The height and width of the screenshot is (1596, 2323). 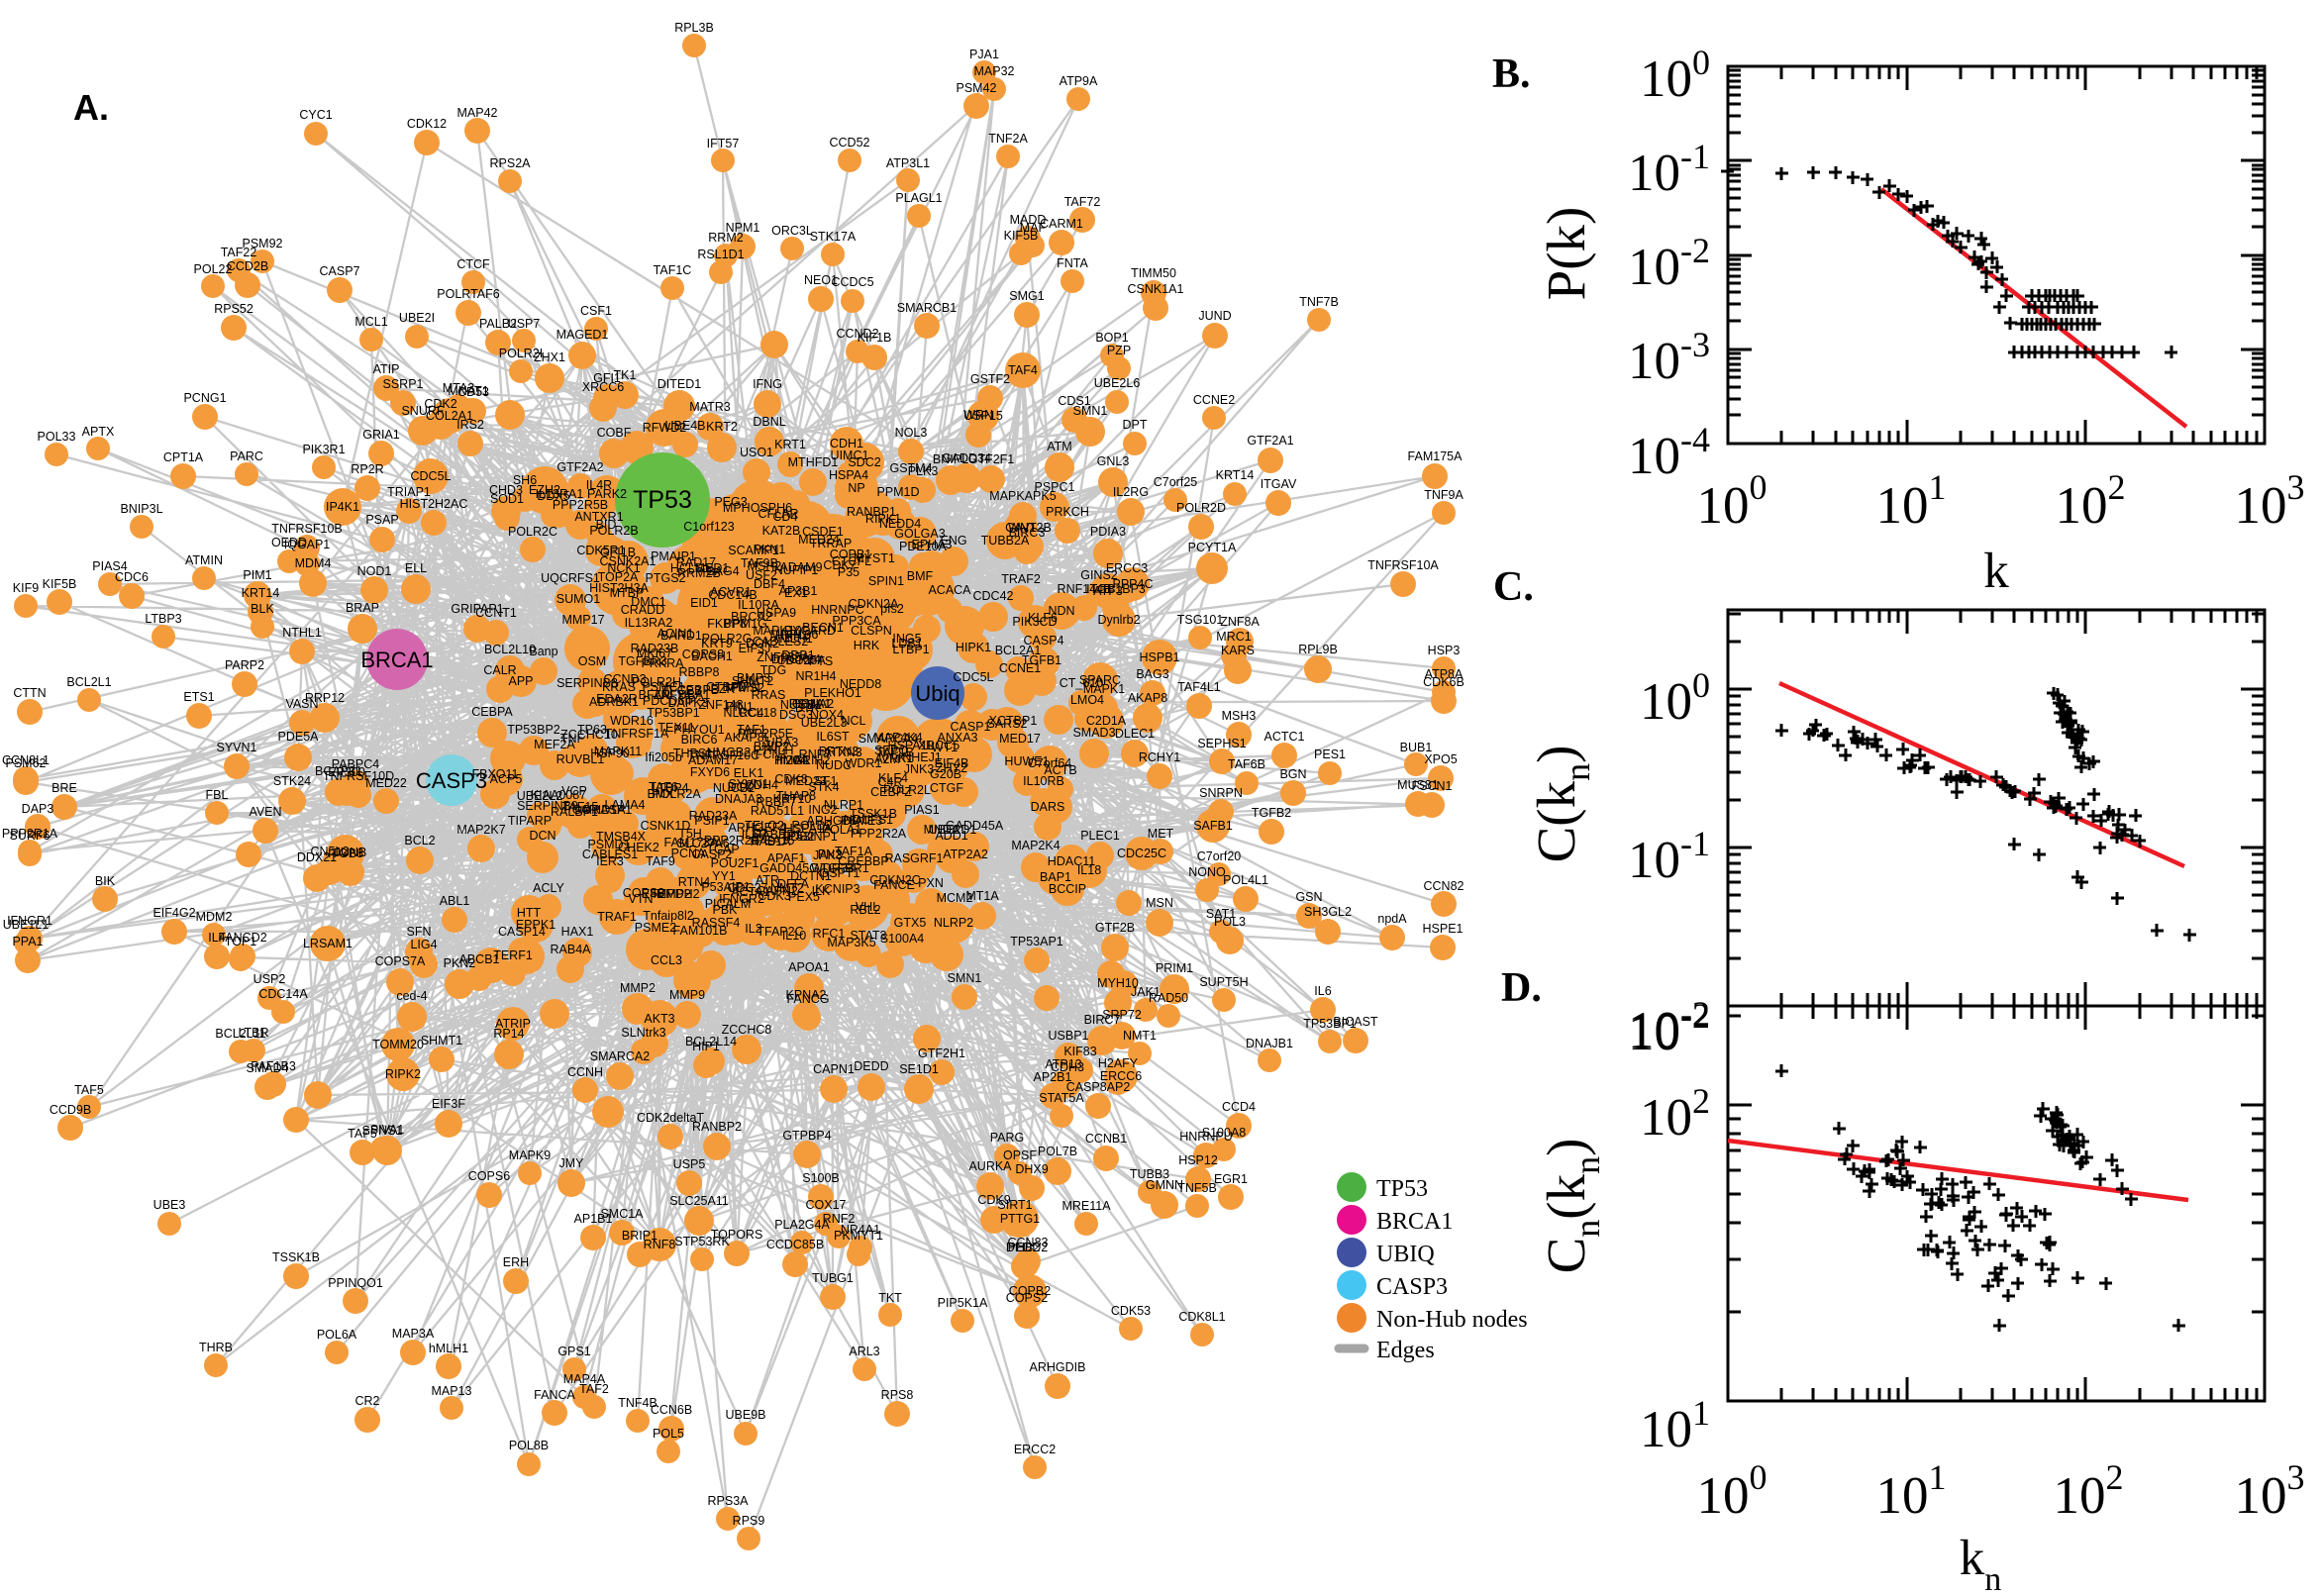 What do you see at coordinates (617, 917) in the screenshot?
I see `svg-text: TRAF1` at bounding box center [617, 917].